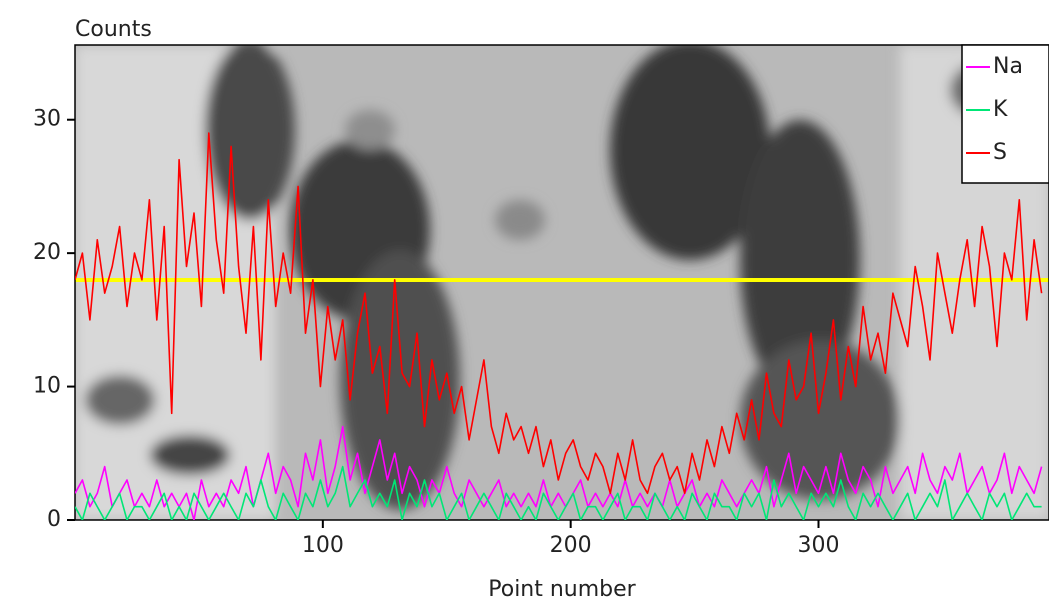  What do you see at coordinates (47, 386) in the screenshot?
I see `y-tick-label: 10` at bounding box center [47, 386].